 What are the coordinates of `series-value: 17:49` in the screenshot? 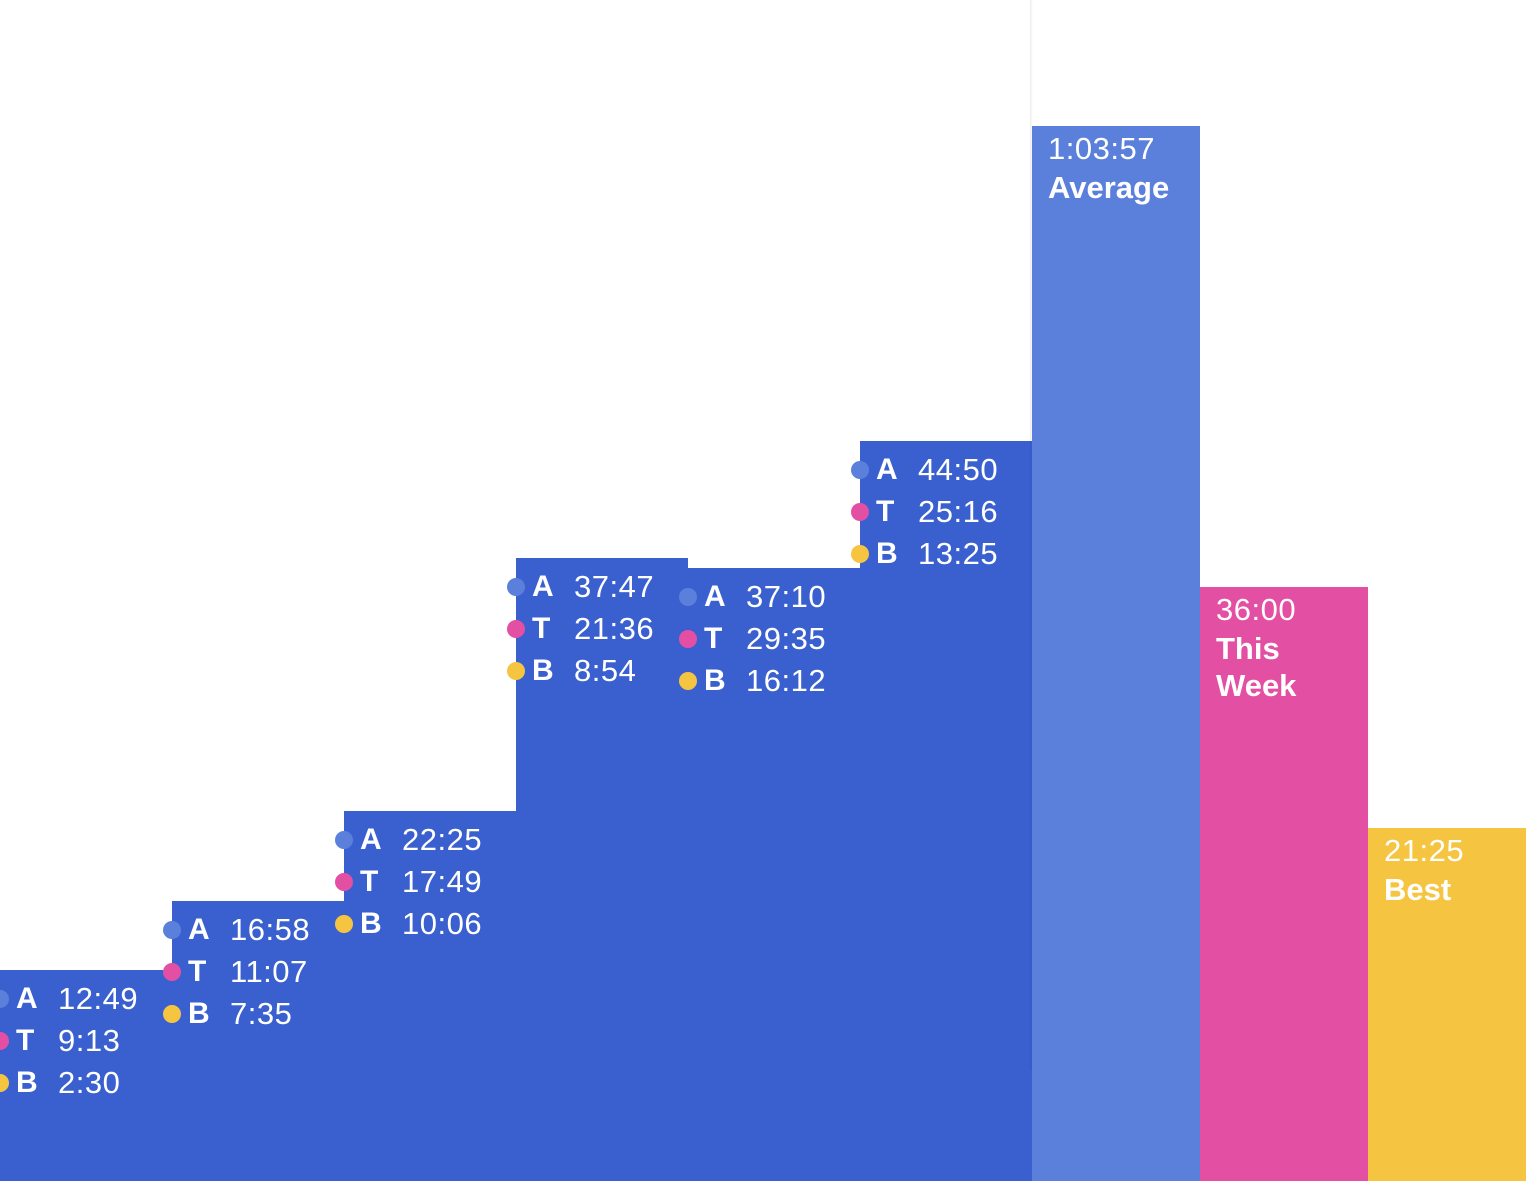 It's located at (442, 881).